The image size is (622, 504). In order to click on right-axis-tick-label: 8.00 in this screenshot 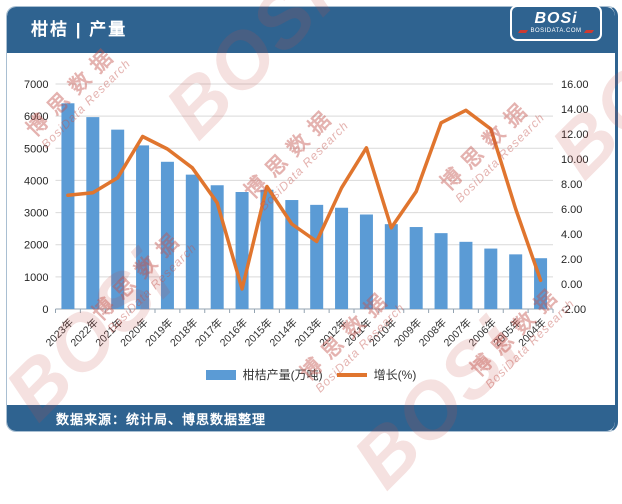, I will do `click(571, 185)`.